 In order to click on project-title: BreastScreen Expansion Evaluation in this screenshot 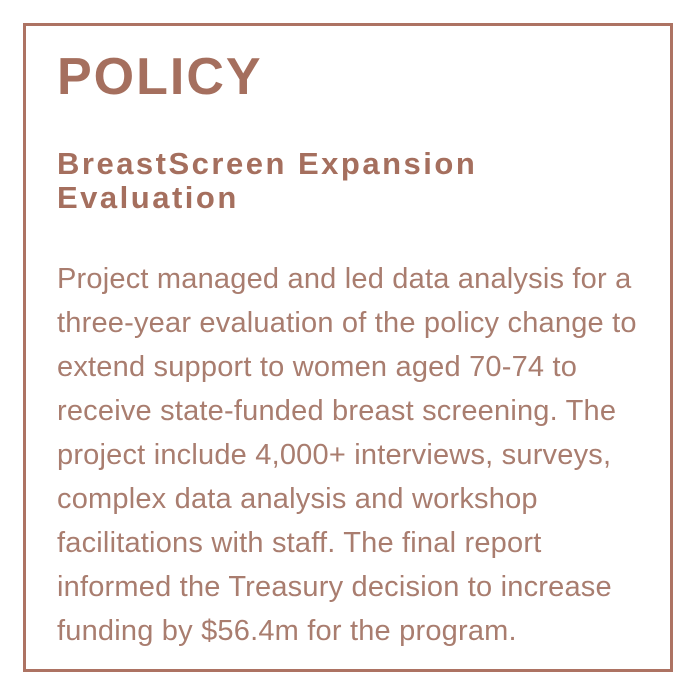, I will do `click(267, 180)`.